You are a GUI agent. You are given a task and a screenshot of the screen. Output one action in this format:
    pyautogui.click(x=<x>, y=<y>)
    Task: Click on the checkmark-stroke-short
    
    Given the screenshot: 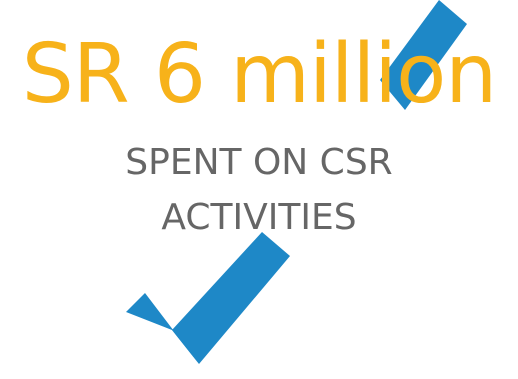 What is the action you would take?
    pyautogui.click(x=162, y=328)
    